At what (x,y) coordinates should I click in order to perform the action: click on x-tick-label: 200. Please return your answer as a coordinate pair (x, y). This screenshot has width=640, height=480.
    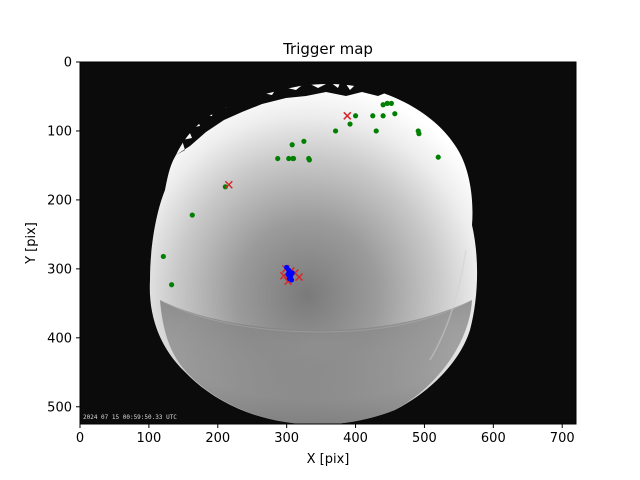
    Looking at the image, I should click on (217, 438).